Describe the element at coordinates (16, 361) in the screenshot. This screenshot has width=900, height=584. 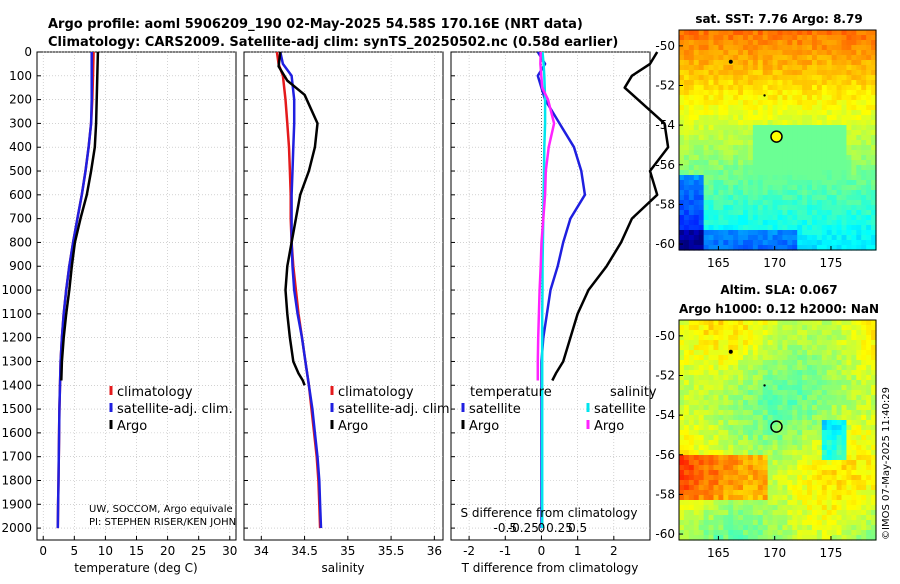
I see `depth-tick-label: 1300` at that location.